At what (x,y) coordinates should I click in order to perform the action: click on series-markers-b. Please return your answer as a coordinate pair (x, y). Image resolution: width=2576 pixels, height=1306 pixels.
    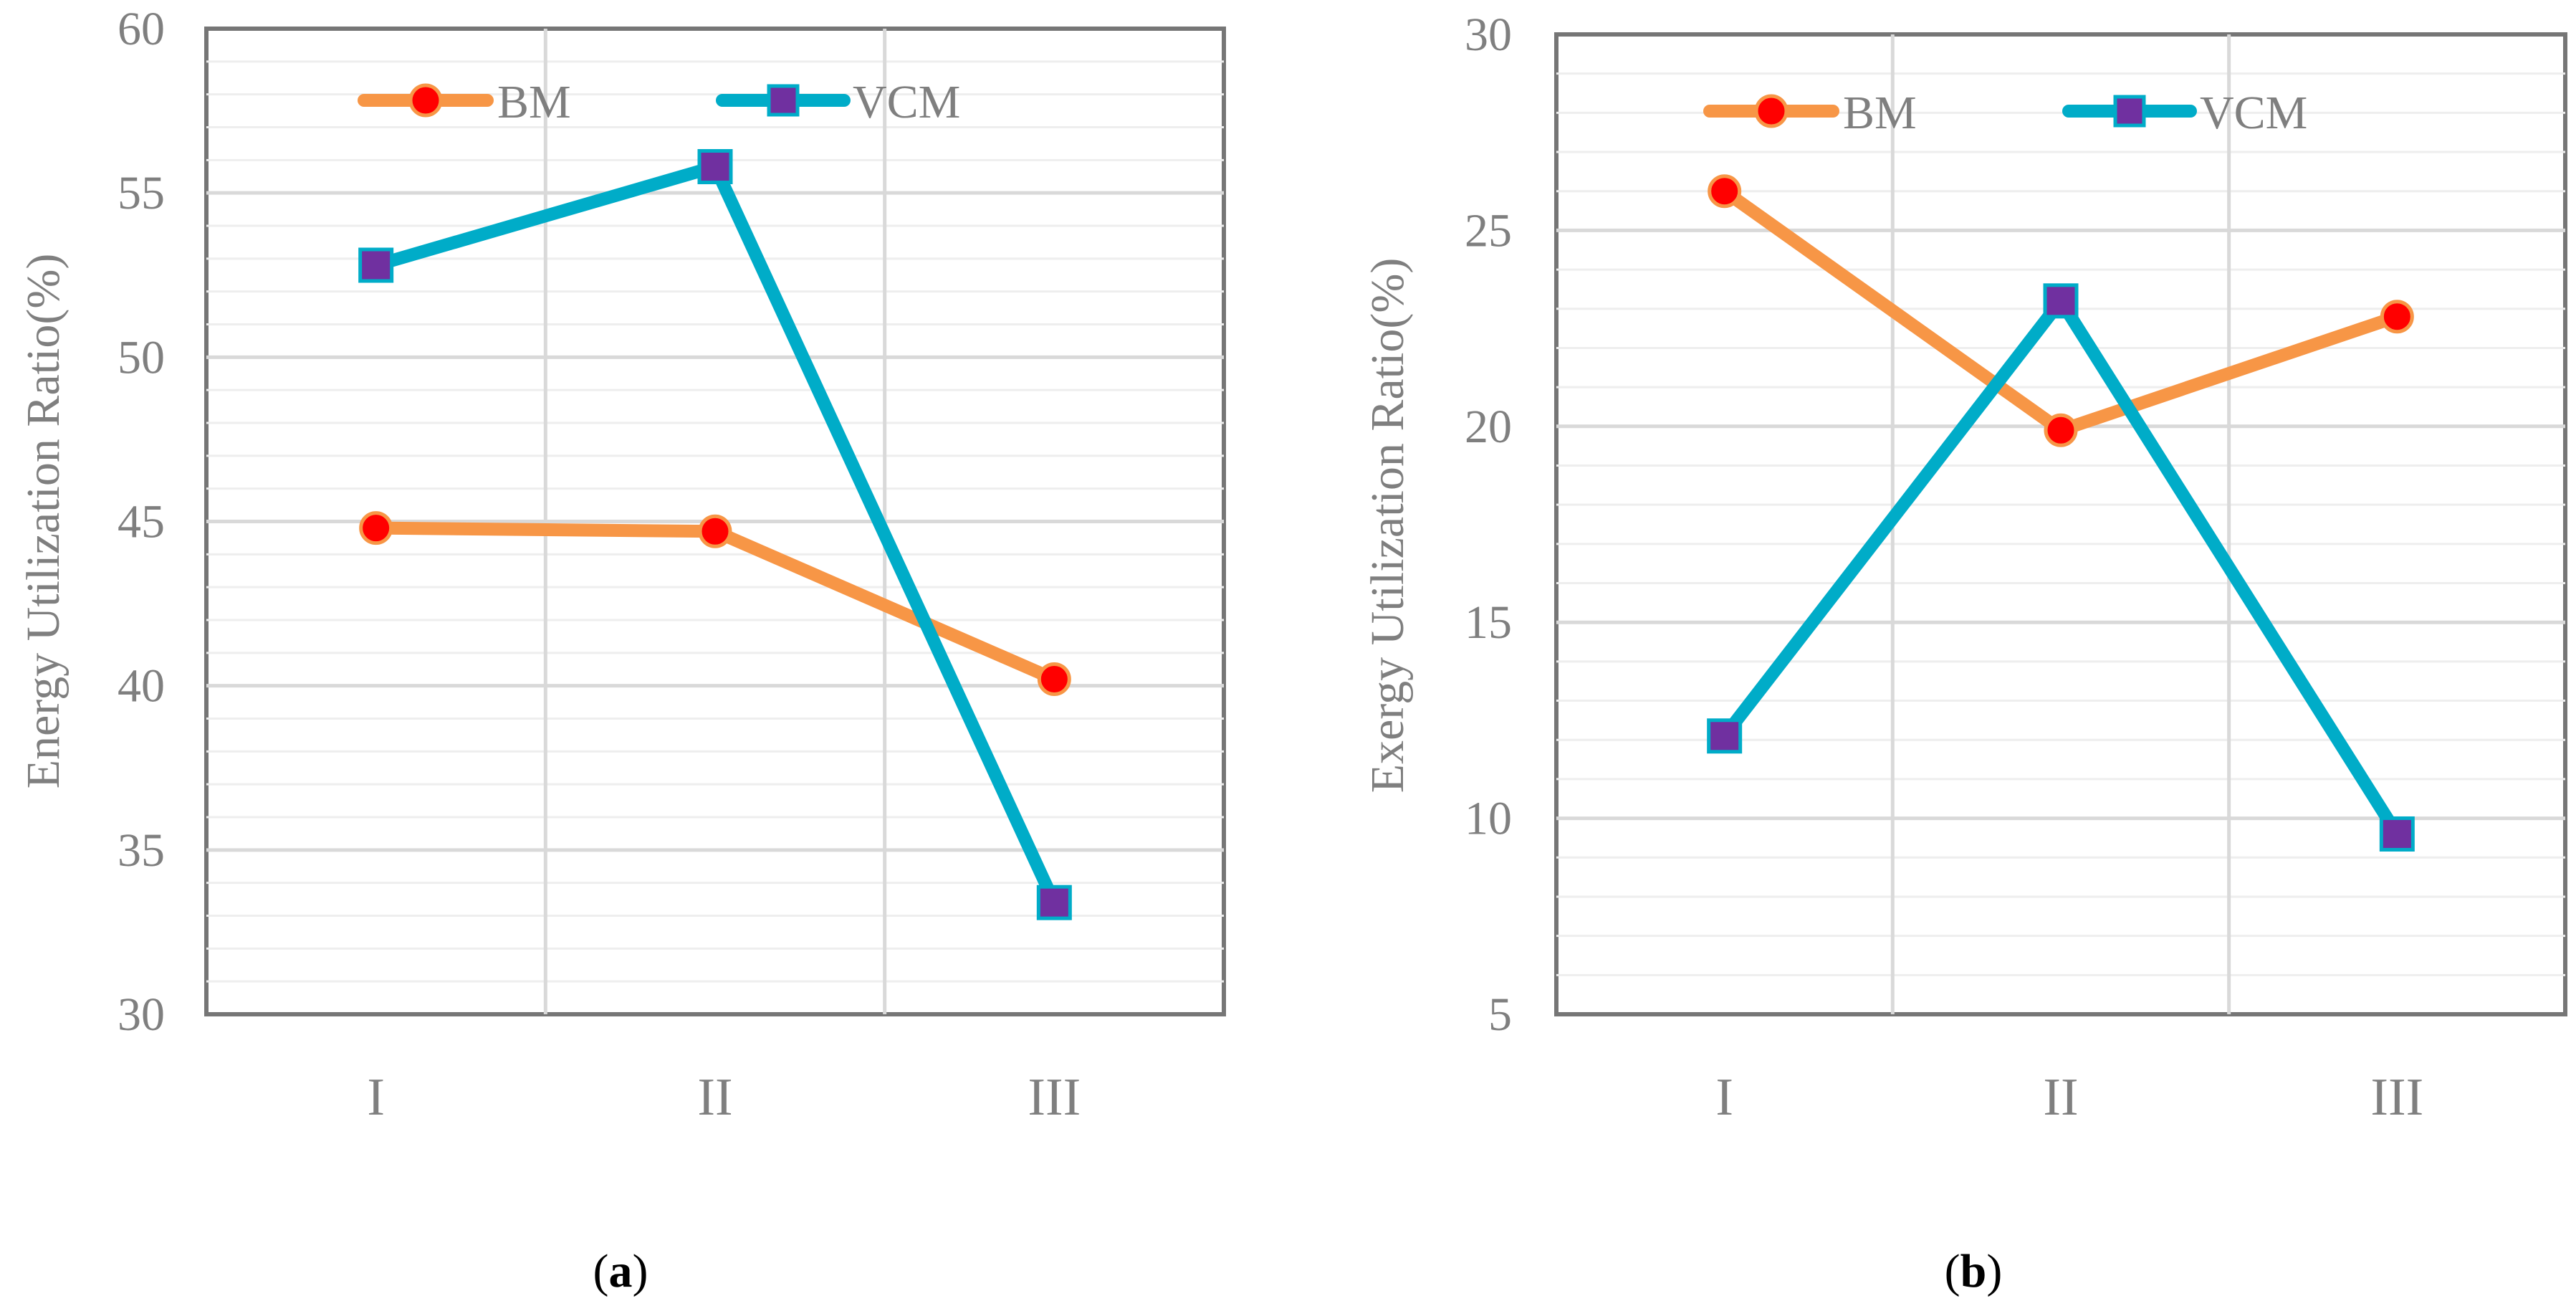
    Looking at the image, I should click on (2061, 513).